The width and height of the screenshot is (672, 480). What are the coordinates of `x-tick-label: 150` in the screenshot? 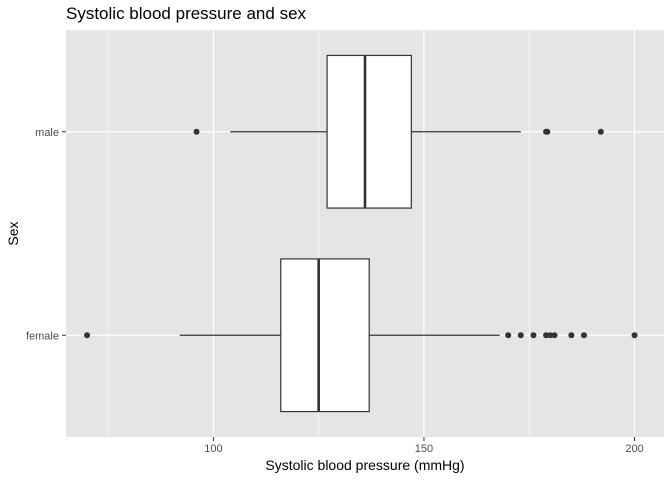 It's located at (424, 449).